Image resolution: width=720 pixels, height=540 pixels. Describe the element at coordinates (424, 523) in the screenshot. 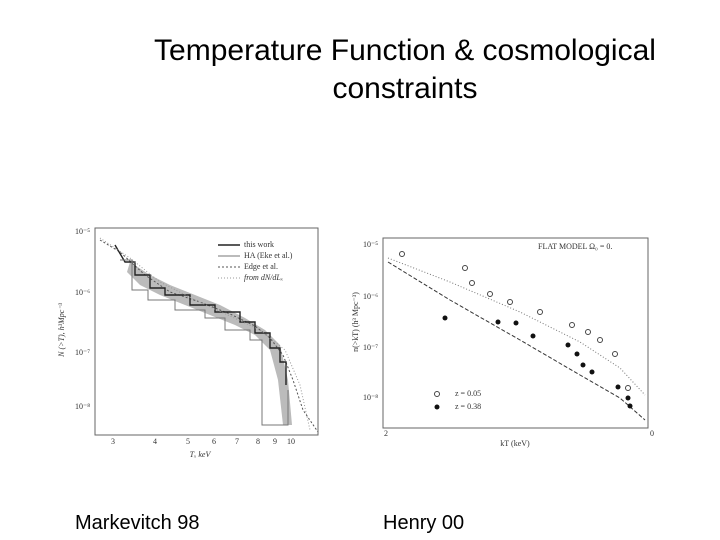

I see `caption: Henry 00` at that location.